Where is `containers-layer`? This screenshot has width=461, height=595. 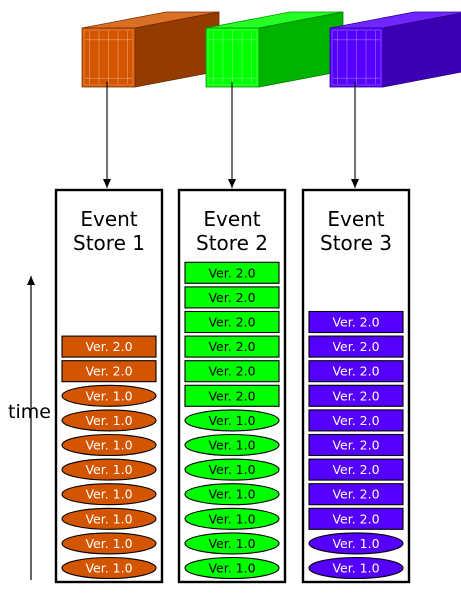 containers-layer is located at coordinates (271, 49).